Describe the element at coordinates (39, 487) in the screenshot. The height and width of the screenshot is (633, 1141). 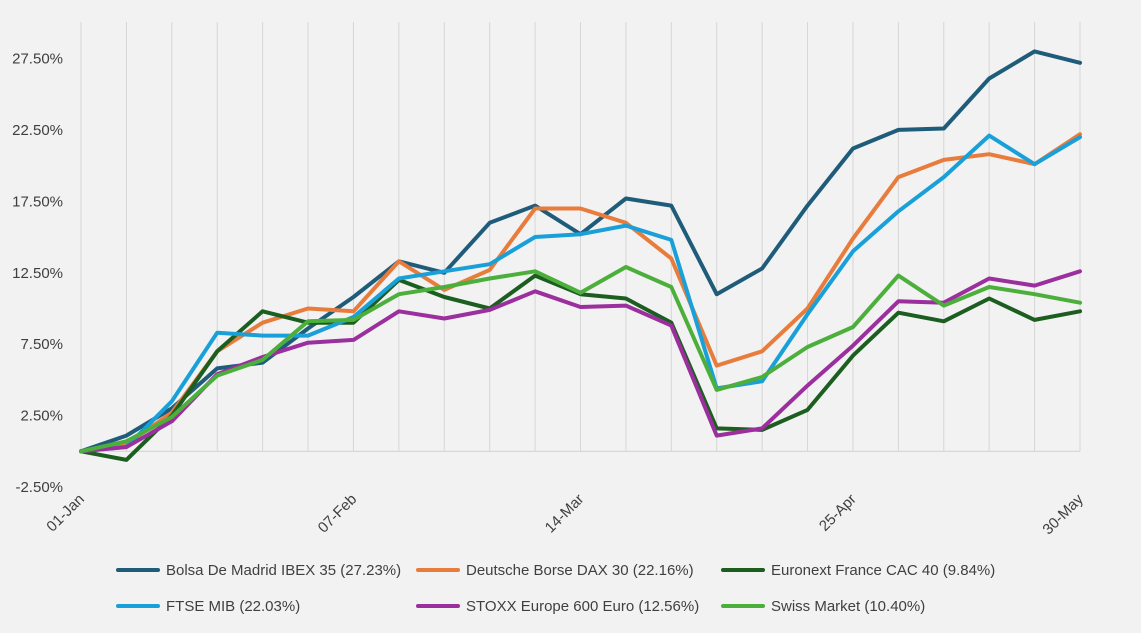
I see `y-tick-label: -2.50%` at that location.